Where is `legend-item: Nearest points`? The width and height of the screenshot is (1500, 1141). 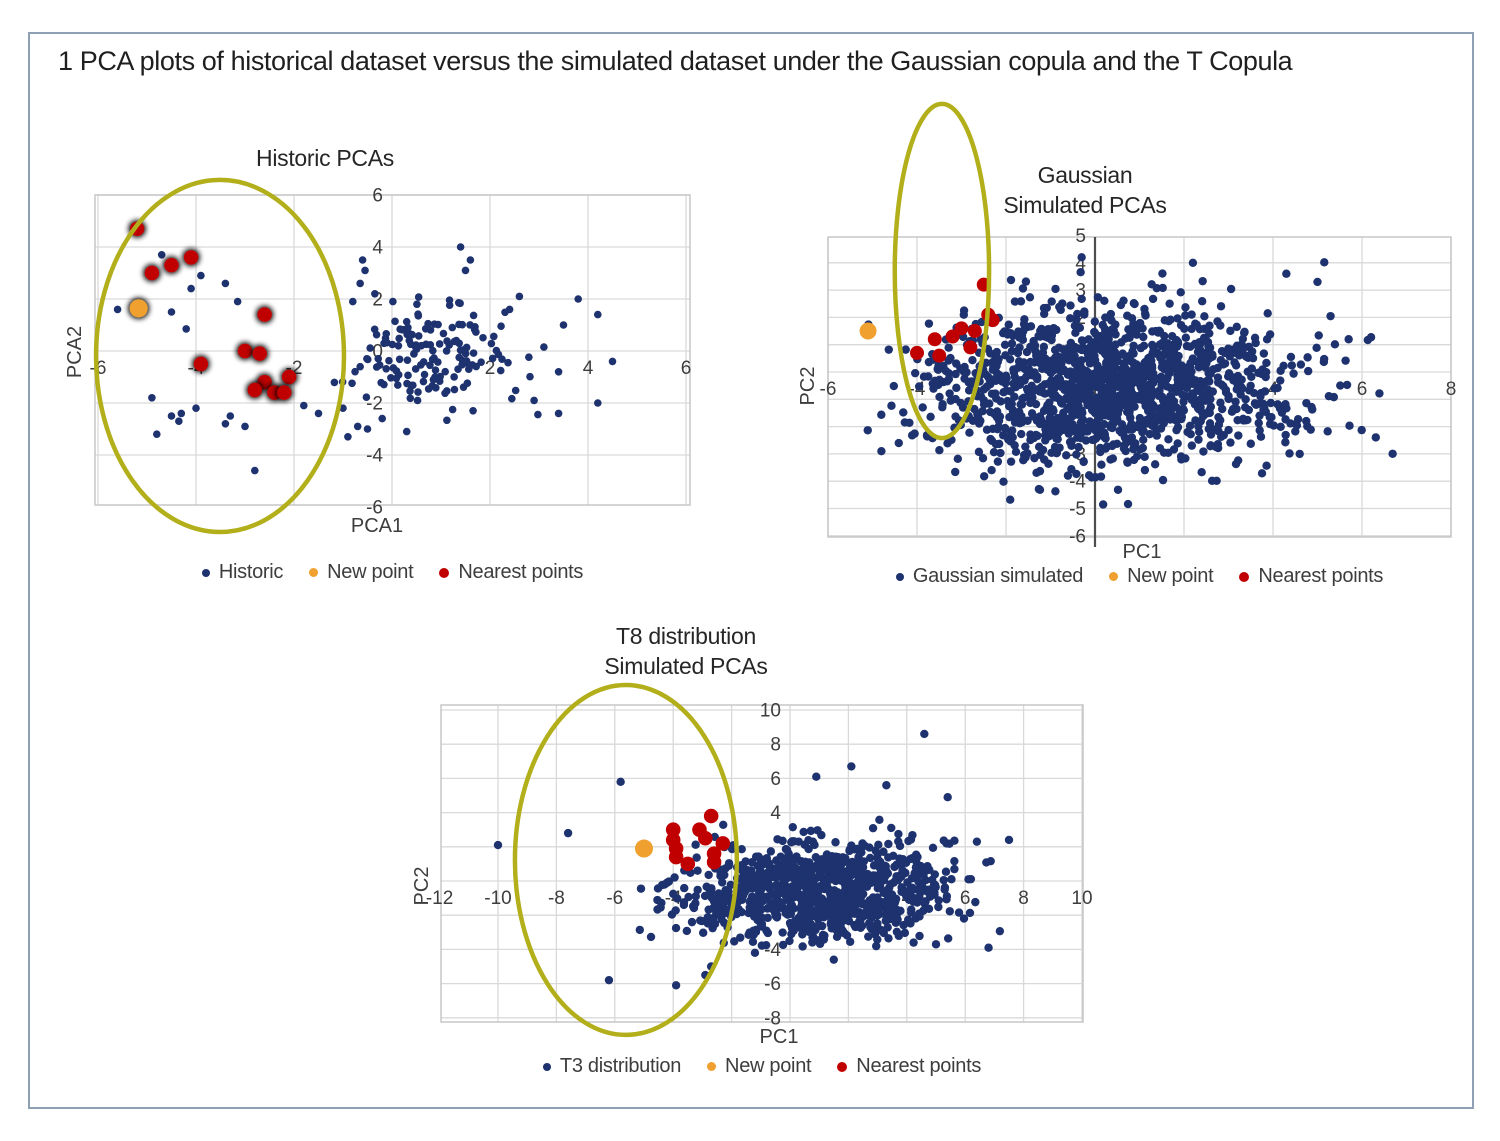
legend-item: Nearest points is located at coordinates (1311, 576).